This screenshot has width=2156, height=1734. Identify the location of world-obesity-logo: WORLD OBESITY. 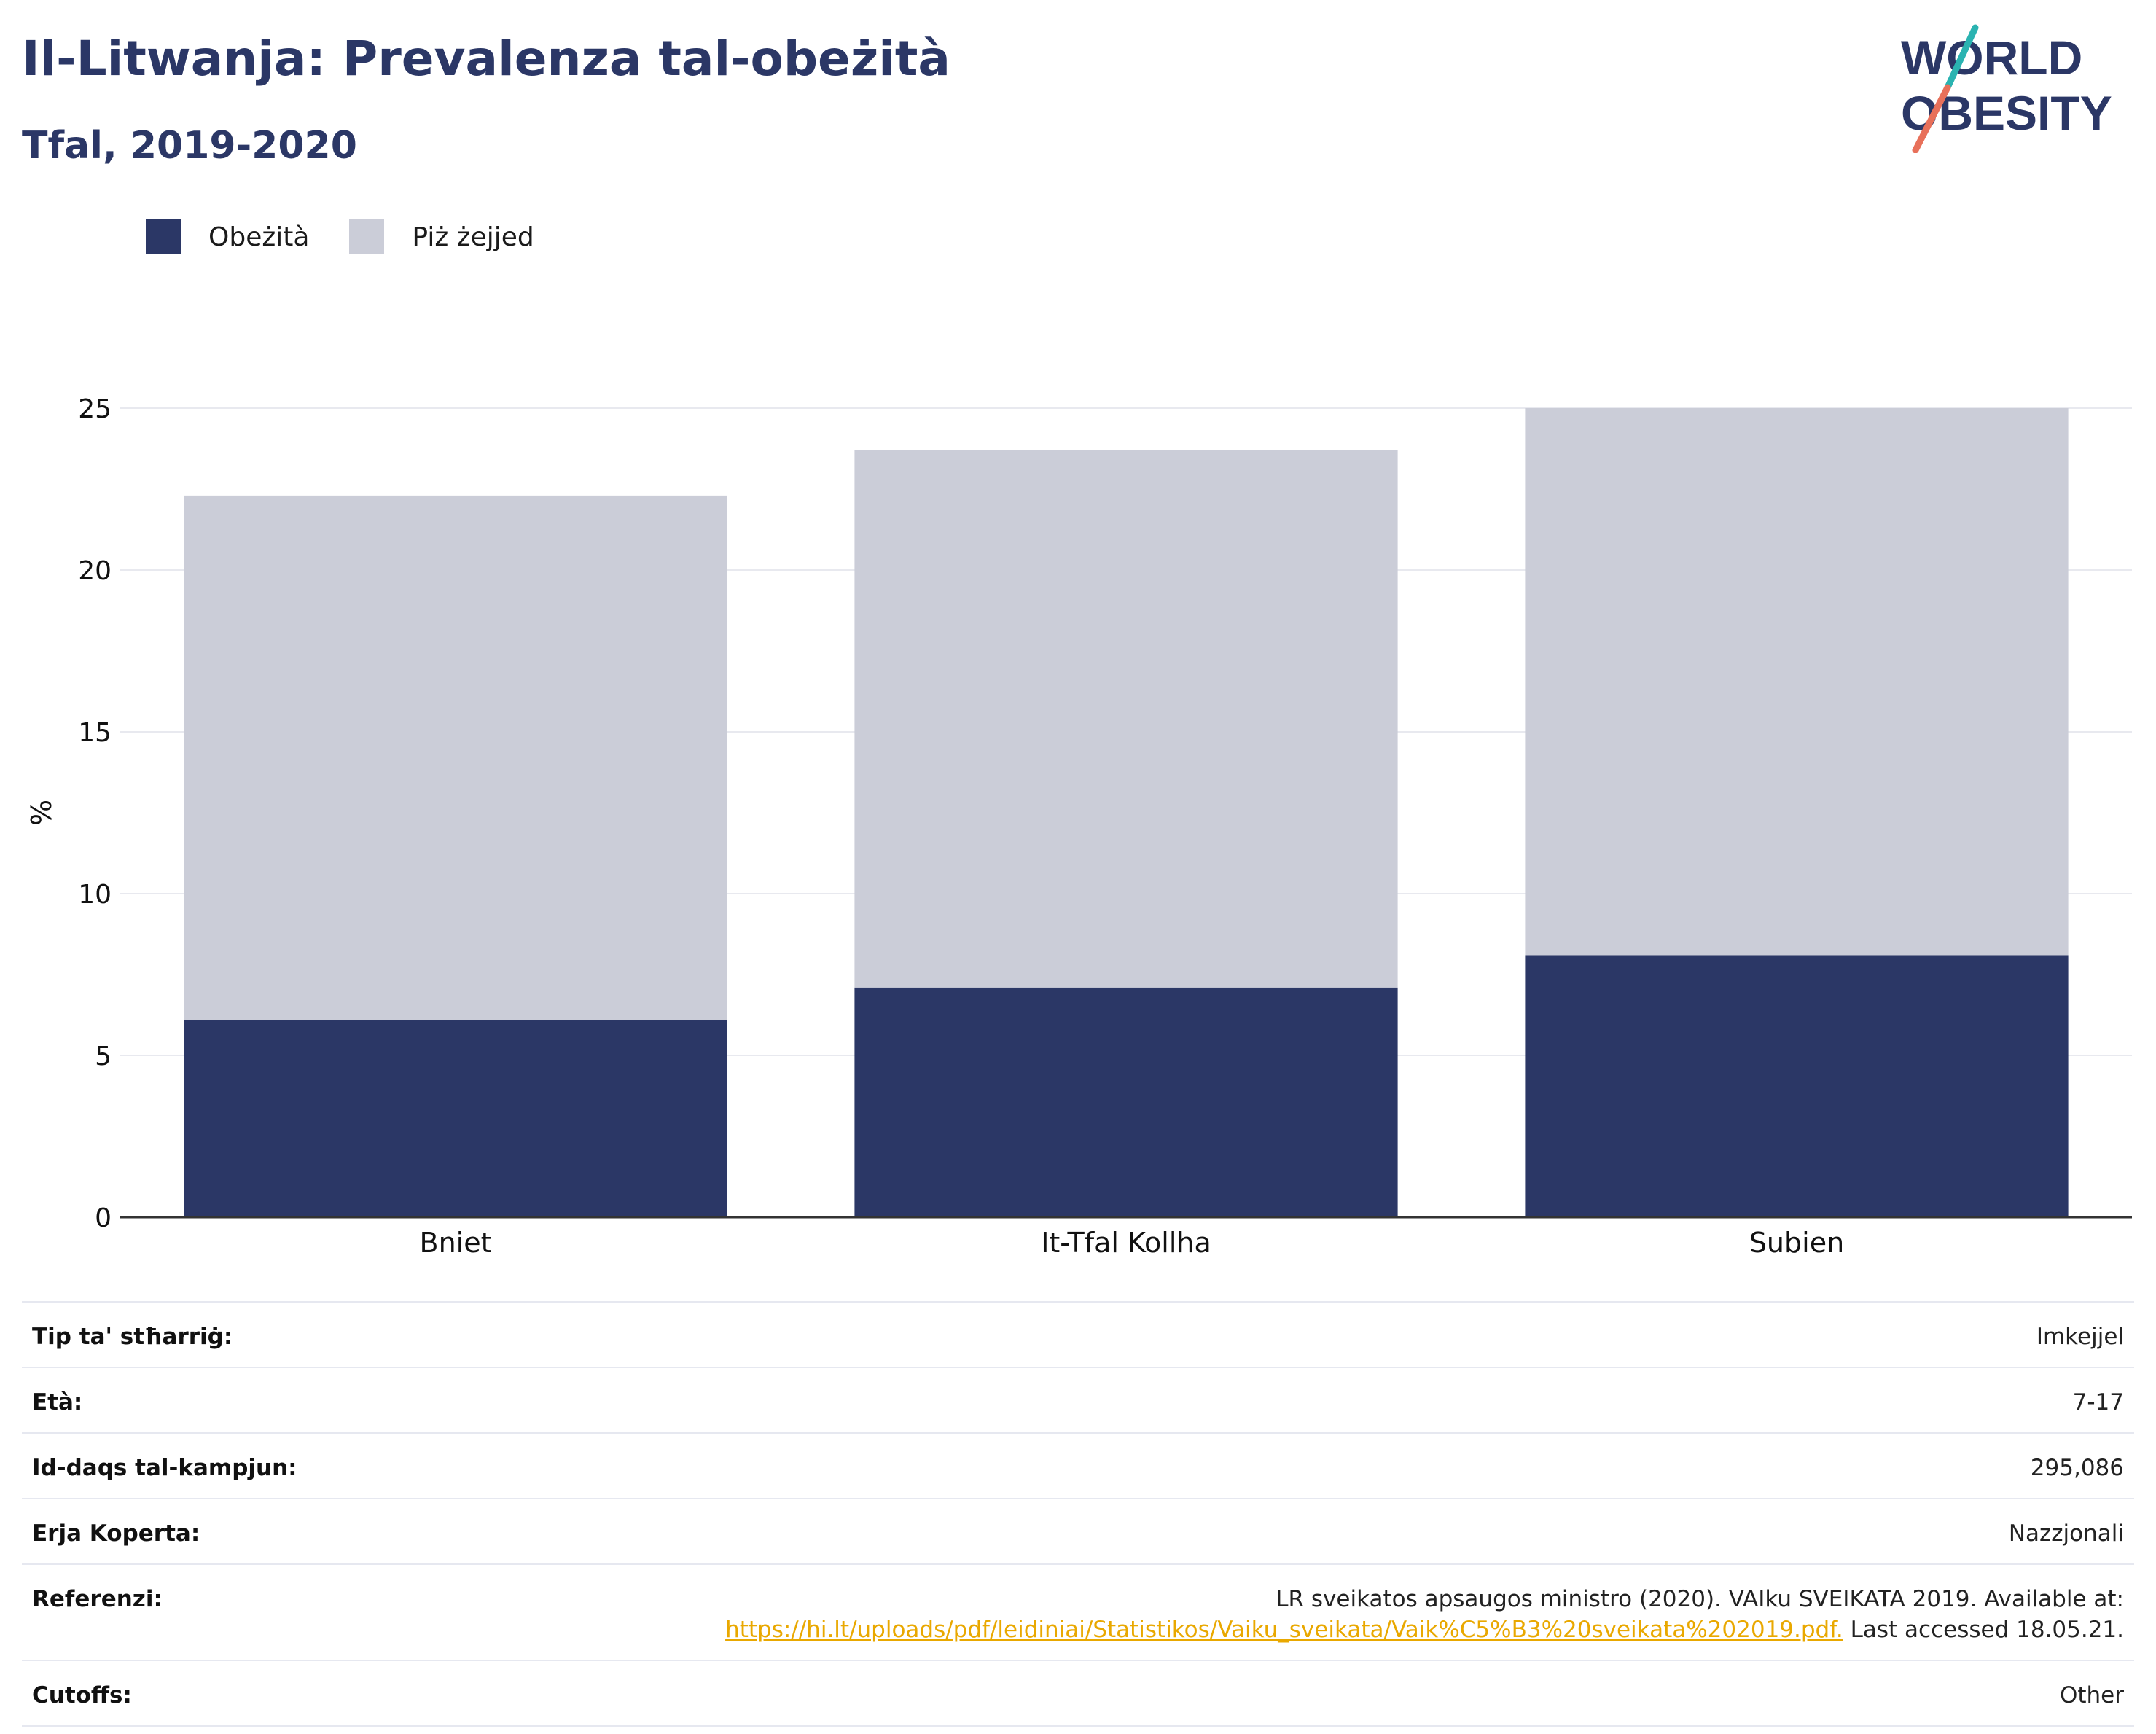
(2007, 88).